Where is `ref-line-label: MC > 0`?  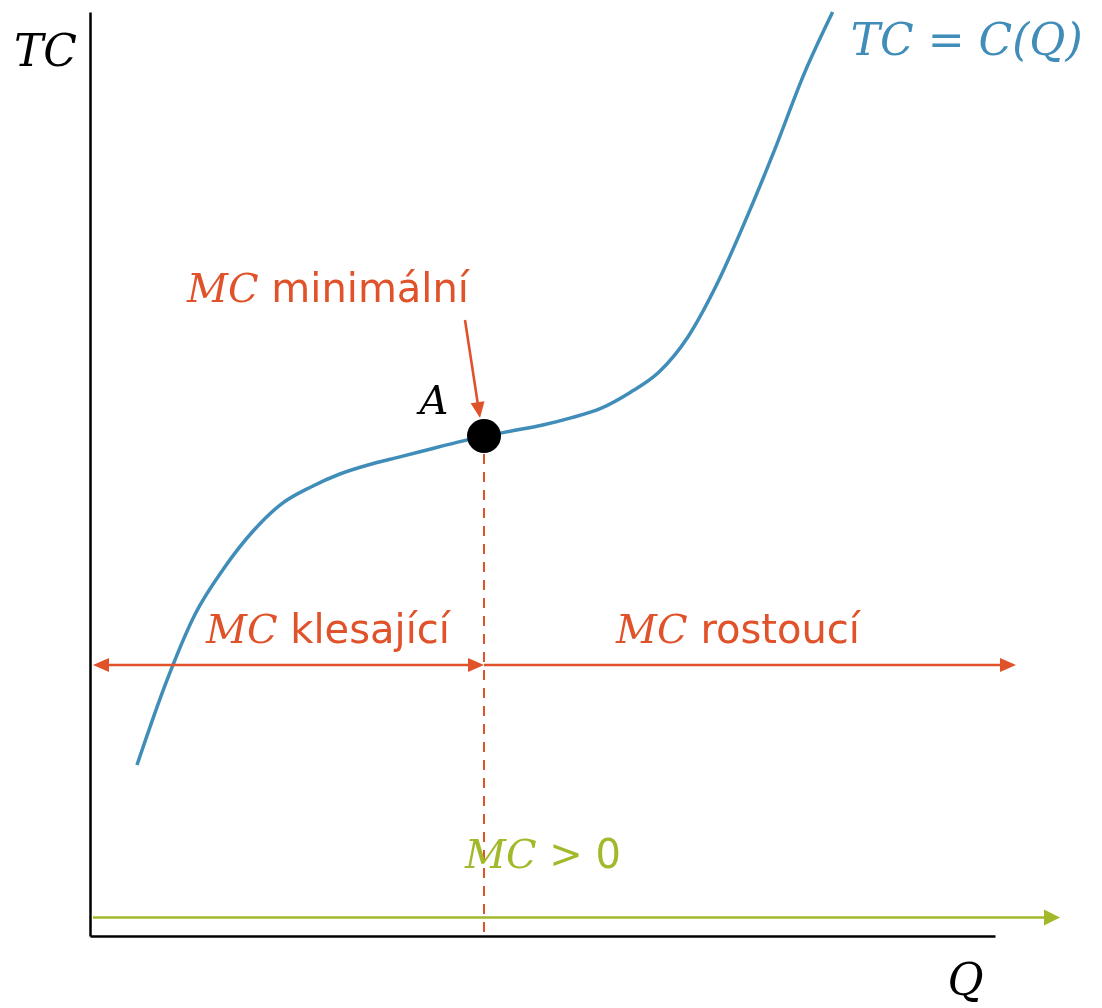 ref-line-label: MC > 0 is located at coordinates (542, 854).